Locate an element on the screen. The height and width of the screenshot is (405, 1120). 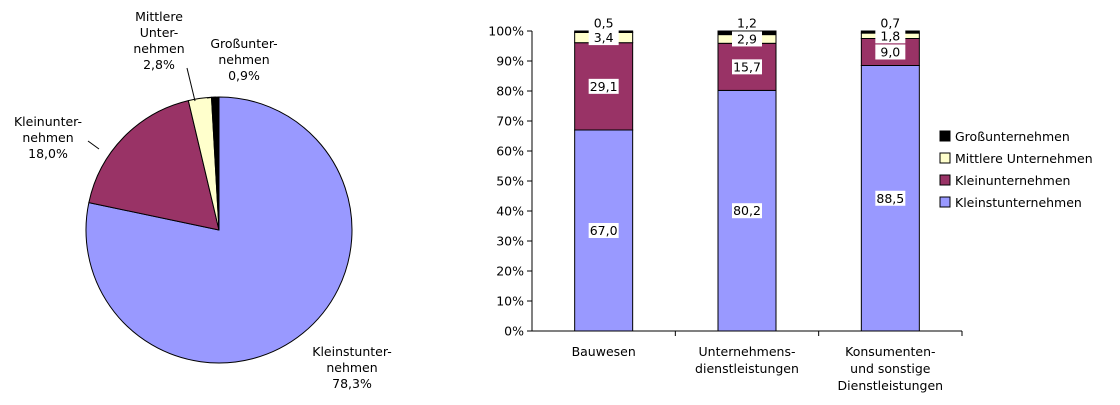
data-label-text: 67,0 is located at coordinates (604, 230).